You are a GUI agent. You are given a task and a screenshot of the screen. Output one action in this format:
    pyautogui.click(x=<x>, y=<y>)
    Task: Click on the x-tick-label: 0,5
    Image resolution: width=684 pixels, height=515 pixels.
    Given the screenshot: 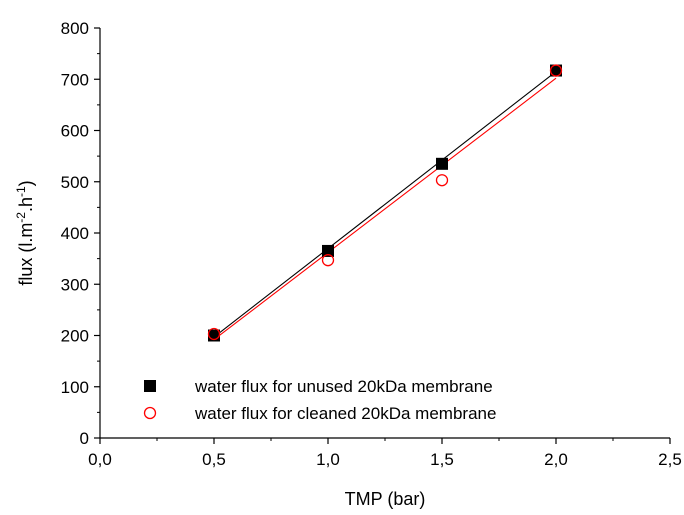 What is the action you would take?
    pyautogui.click(x=214, y=459)
    